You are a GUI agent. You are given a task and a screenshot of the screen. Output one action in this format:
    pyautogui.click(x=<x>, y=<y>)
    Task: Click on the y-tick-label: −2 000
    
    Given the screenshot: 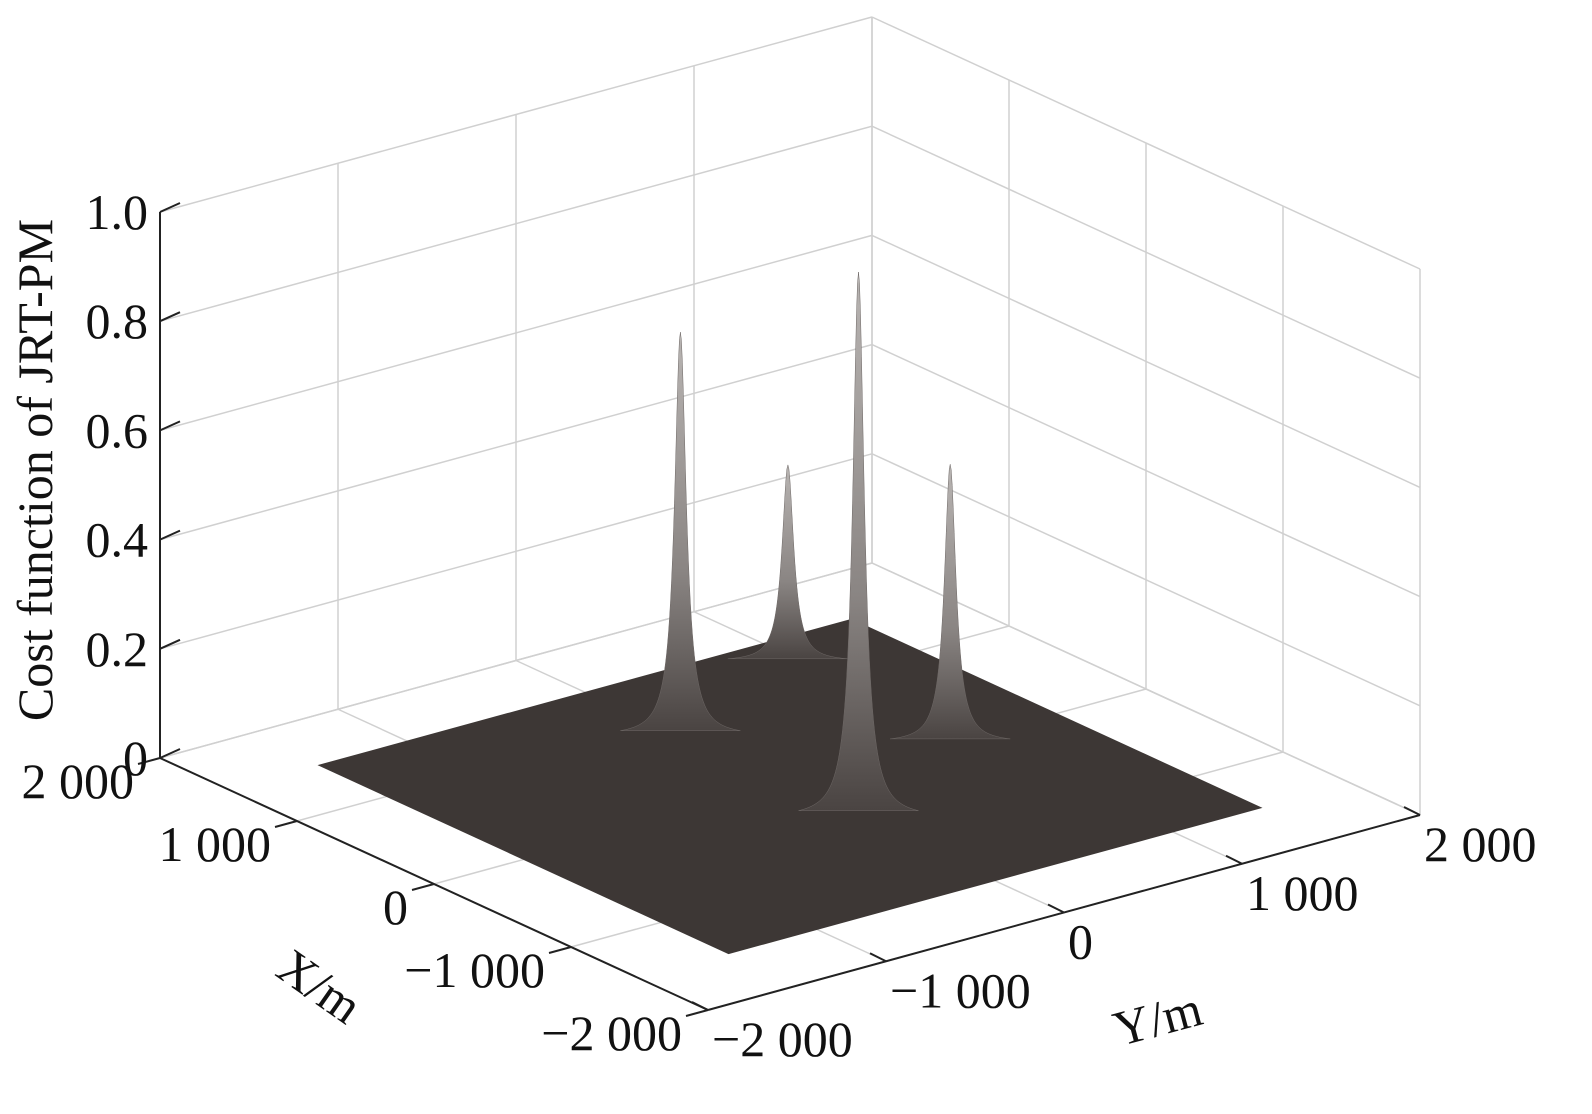 What is the action you would take?
    pyautogui.click(x=782, y=1039)
    